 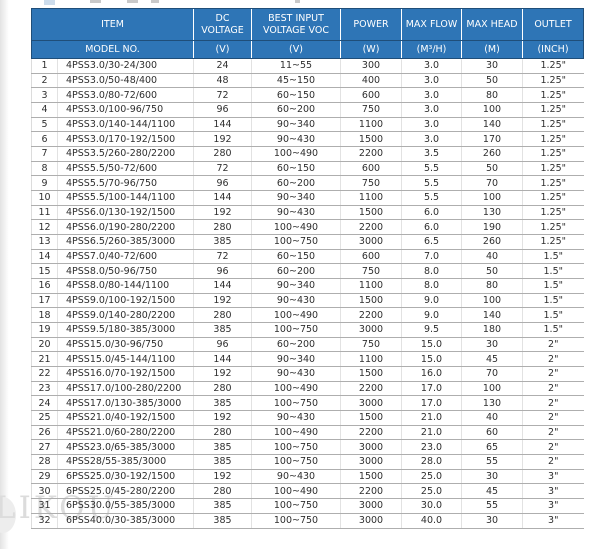 I want to click on outlet-cell: 2", so click(x=553, y=447).